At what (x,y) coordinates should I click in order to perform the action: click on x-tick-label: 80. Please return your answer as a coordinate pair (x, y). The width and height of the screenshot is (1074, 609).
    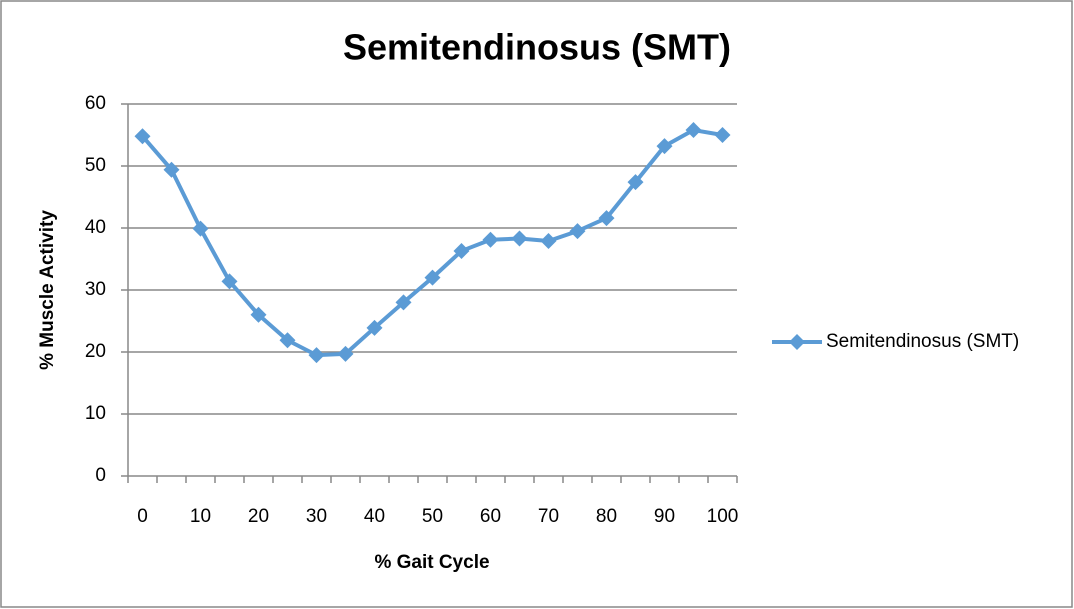
    Looking at the image, I should click on (606, 516).